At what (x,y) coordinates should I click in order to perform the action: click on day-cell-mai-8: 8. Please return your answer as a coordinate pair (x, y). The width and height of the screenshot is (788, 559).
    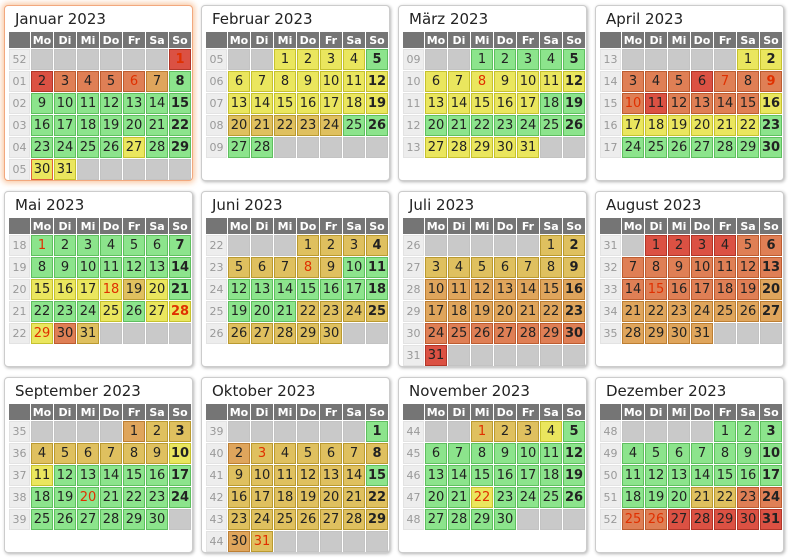
    Looking at the image, I should click on (42, 267).